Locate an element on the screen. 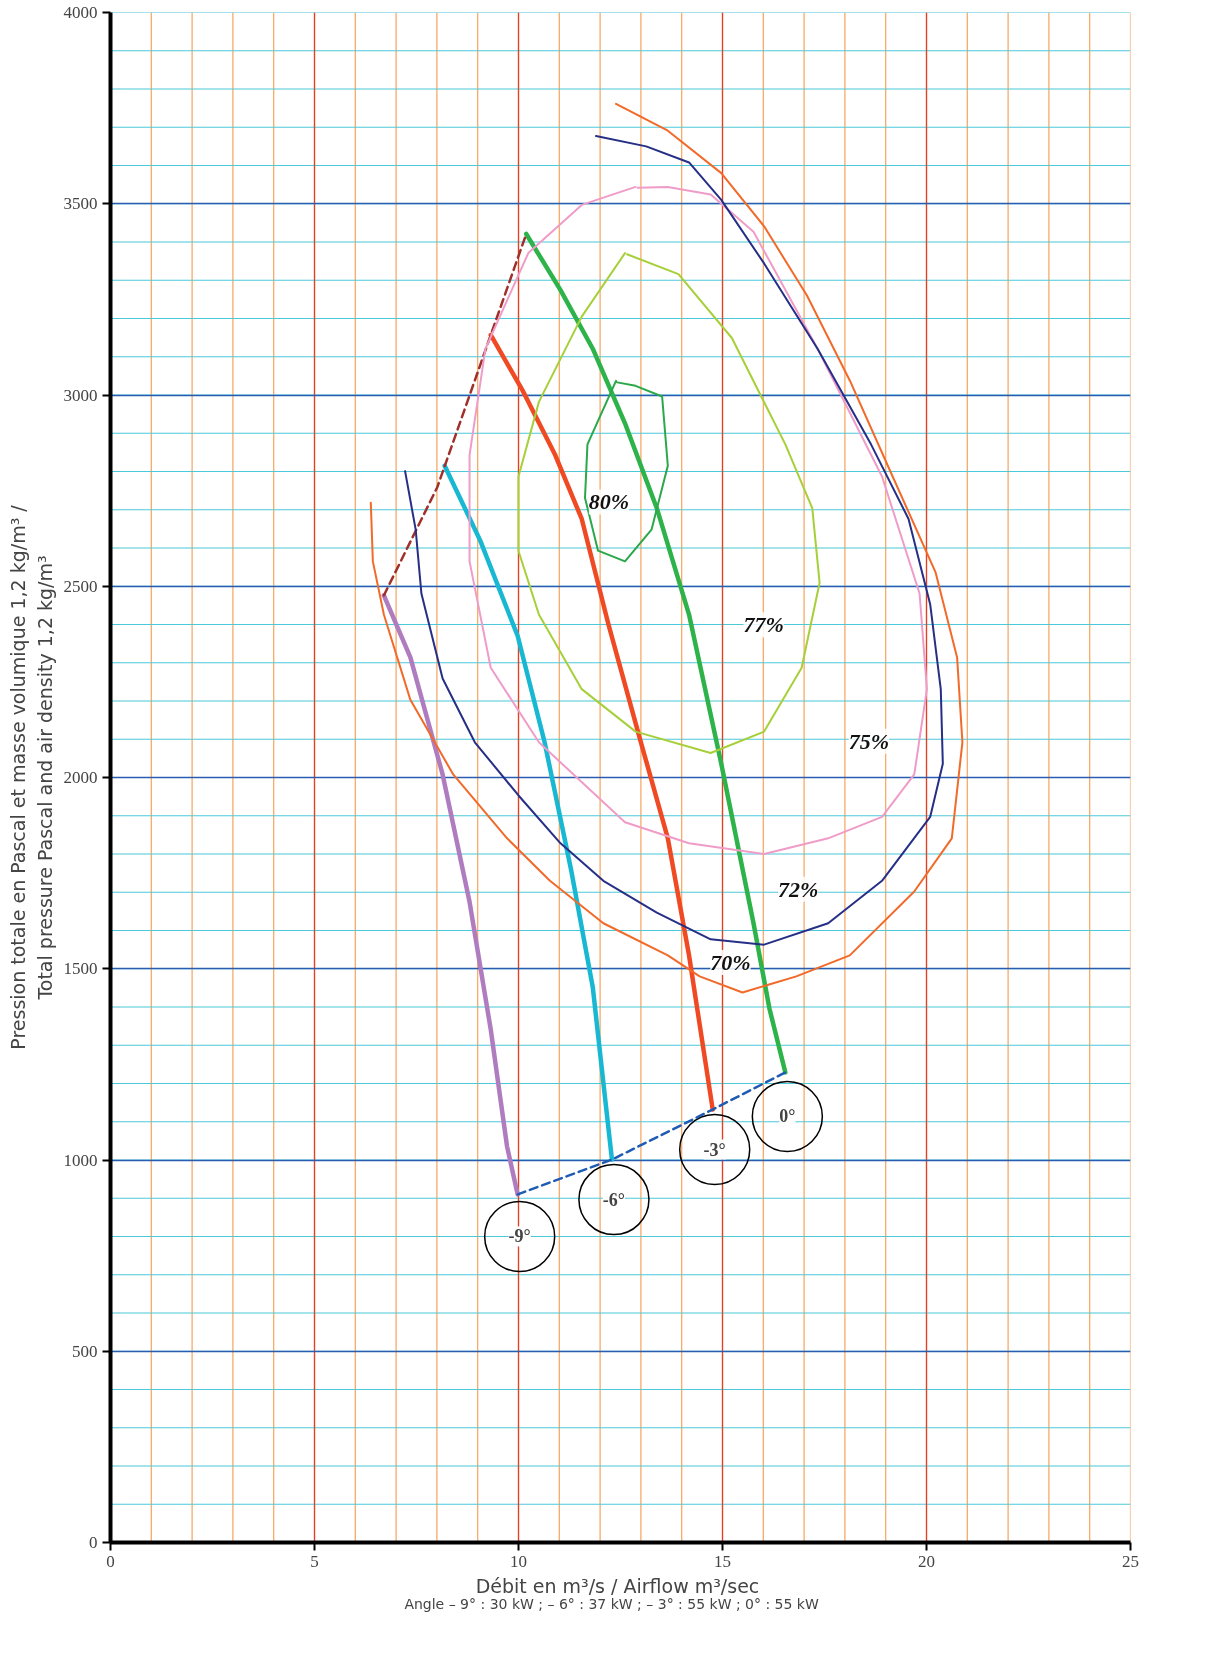 The image size is (1210, 1679). series-label: -9° is located at coordinates (519, 1236).